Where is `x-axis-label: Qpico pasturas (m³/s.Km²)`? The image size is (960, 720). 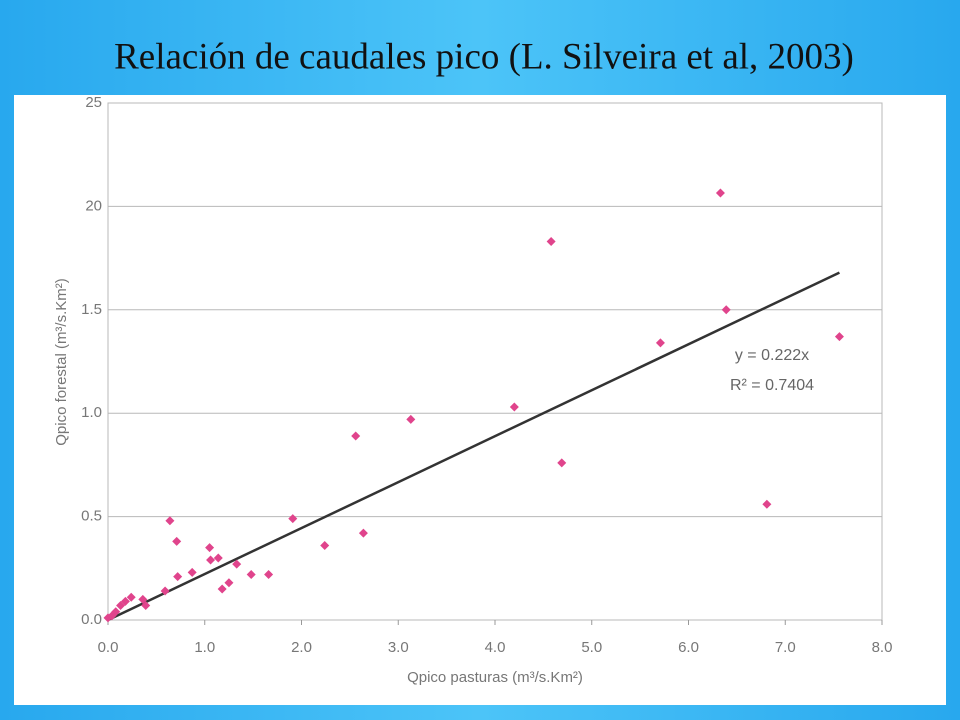
x-axis-label: Qpico pasturas (m³/s.Km²) is located at coordinates (495, 677).